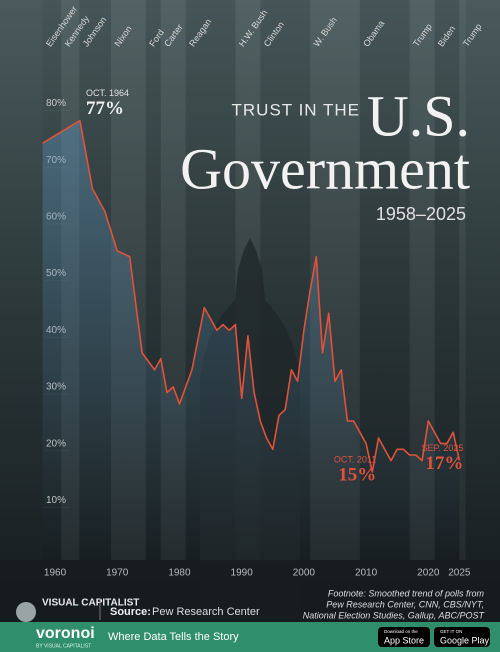 Image resolution: width=500 pixels, height=652 pixels. I want to click on annotation-value: 77%, so click(105, 108).